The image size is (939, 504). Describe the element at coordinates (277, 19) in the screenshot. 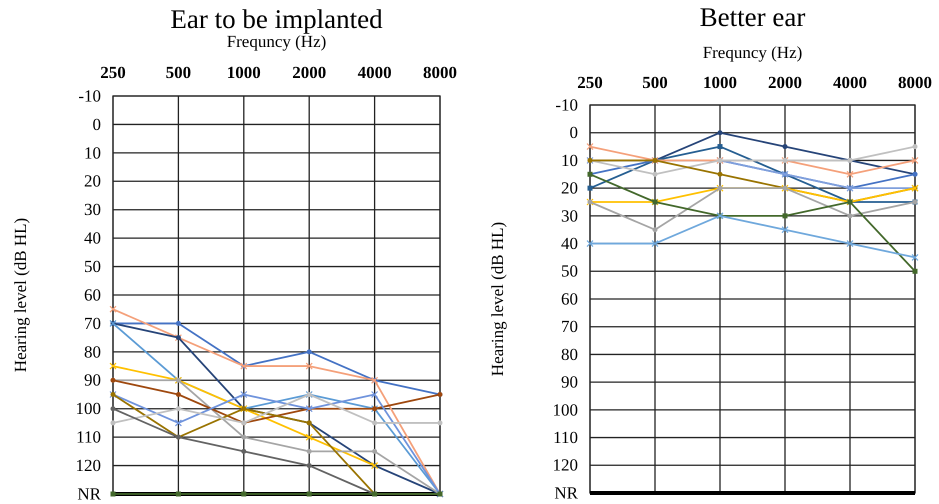

I see `chart-title: Ear to be implanted` at that location.